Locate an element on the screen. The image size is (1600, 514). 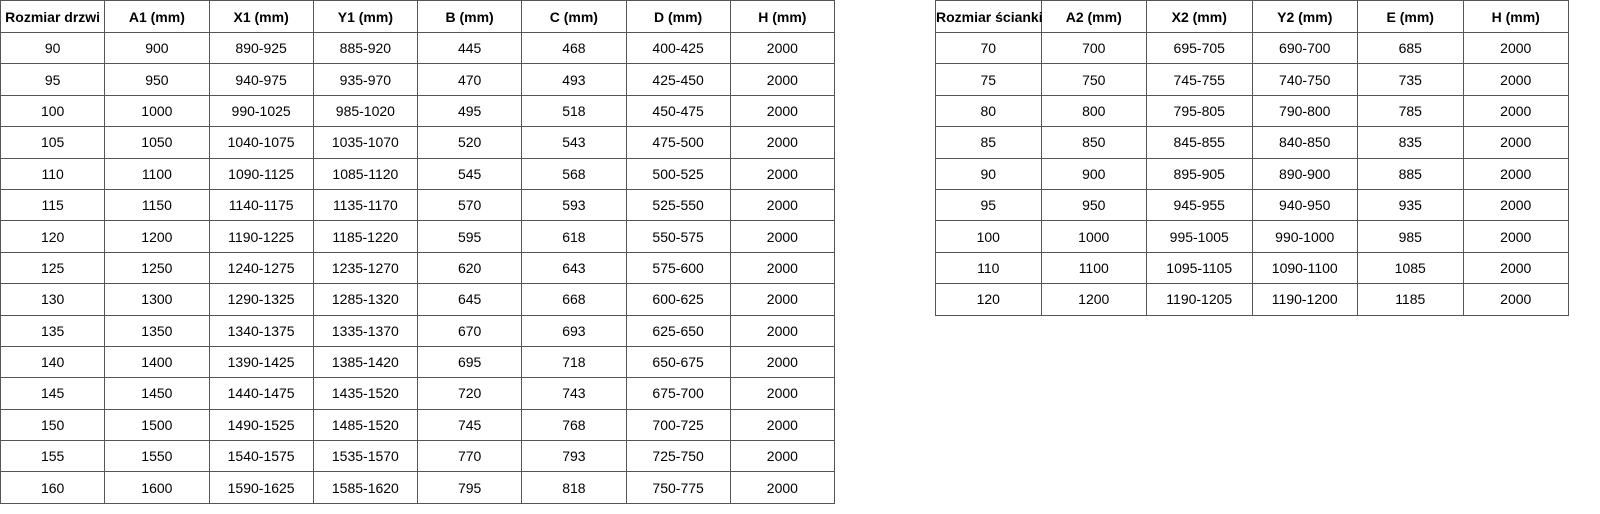
table-cell: 90 is located at coordinates (988, 173).